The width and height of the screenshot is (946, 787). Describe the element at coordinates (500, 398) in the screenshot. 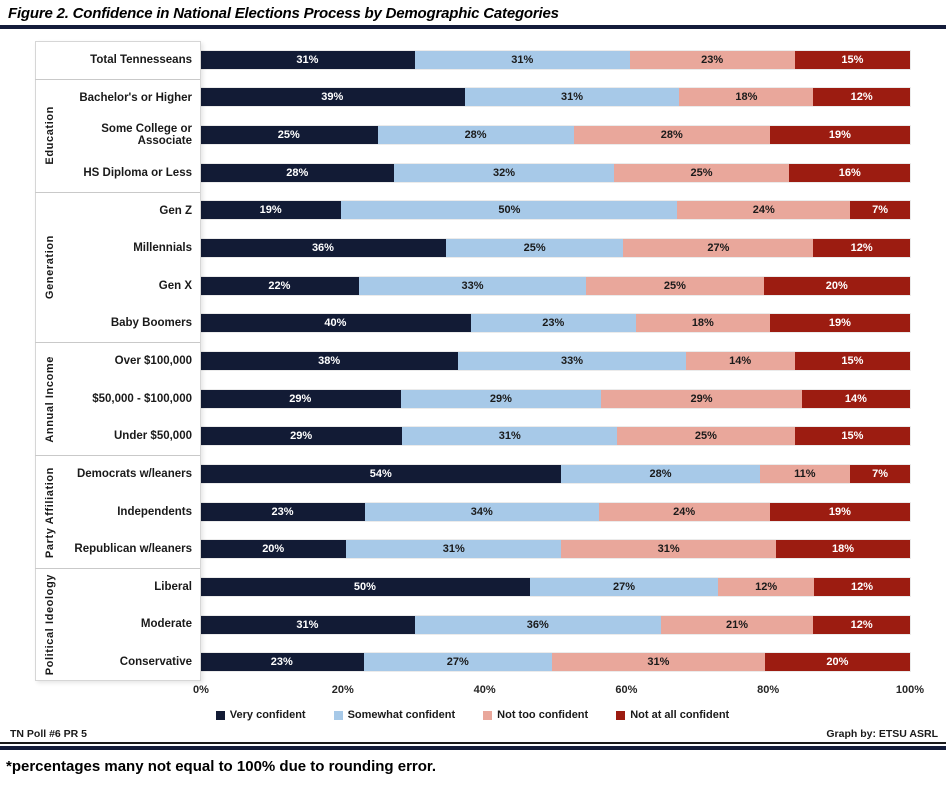

I see `bar-segment-label: 29%` at that location.